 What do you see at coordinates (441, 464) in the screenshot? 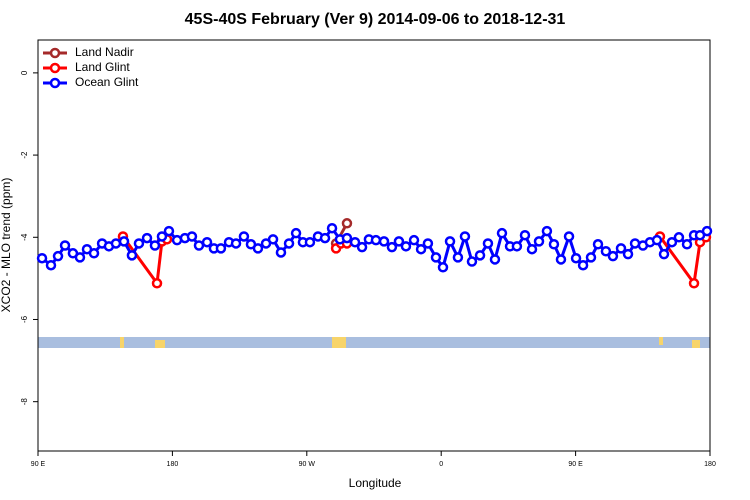
I see `x-tick-label: 0` at bounding box center [441, 464].